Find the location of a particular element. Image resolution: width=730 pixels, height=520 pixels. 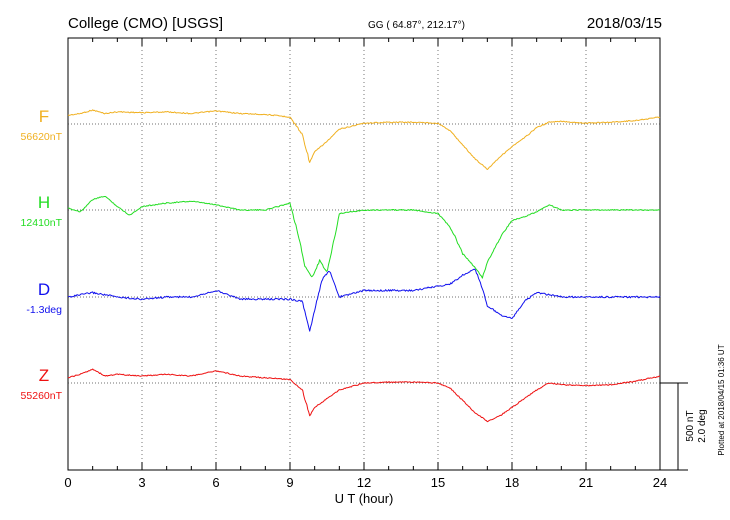

series-baseline-D: -1.3deg is located at coordinates (44, 310).